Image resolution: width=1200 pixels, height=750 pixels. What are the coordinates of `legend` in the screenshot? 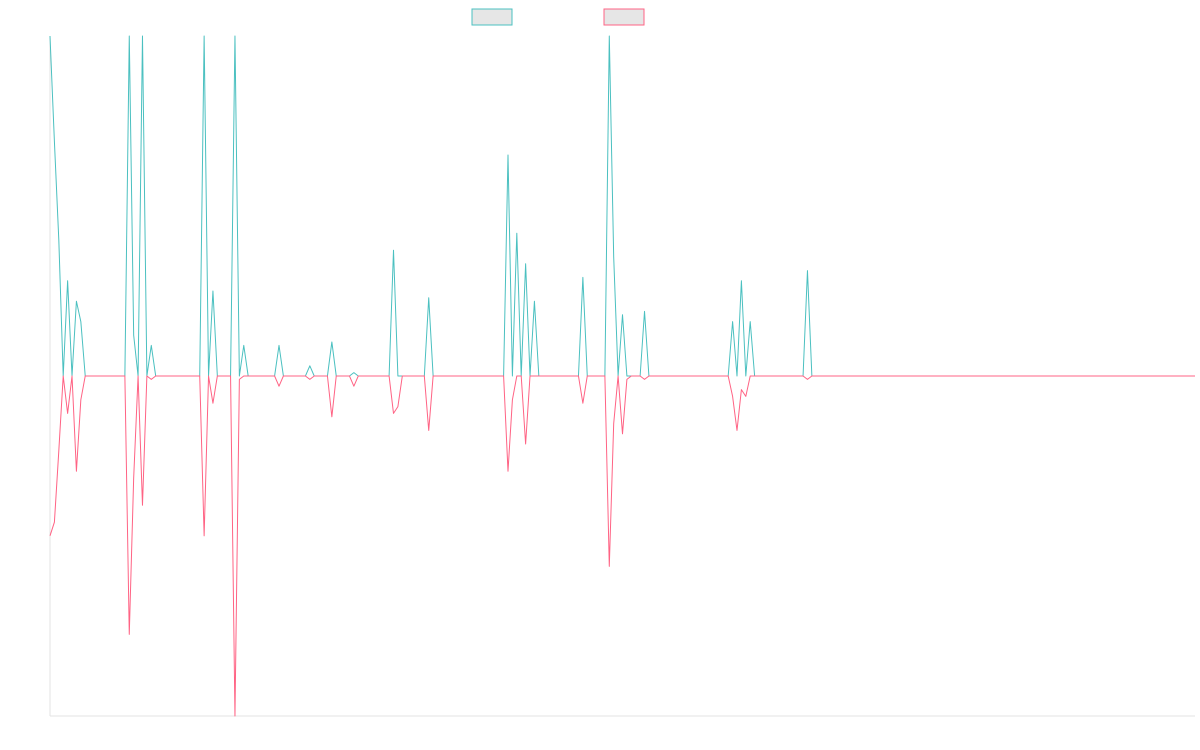 It's located at (558, 17).